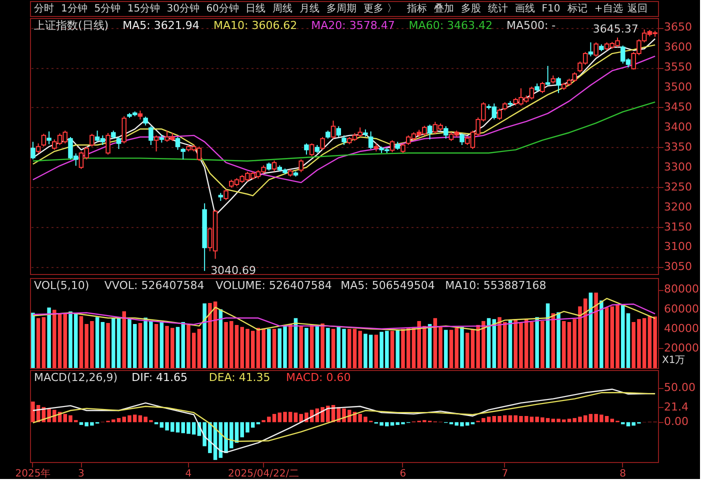 The width and height of the screenshot is (720, 494). What do you see at coordinates (74, 8) in the screenshot?
I see `text: 1分钟` at bounding box center [74, 8].